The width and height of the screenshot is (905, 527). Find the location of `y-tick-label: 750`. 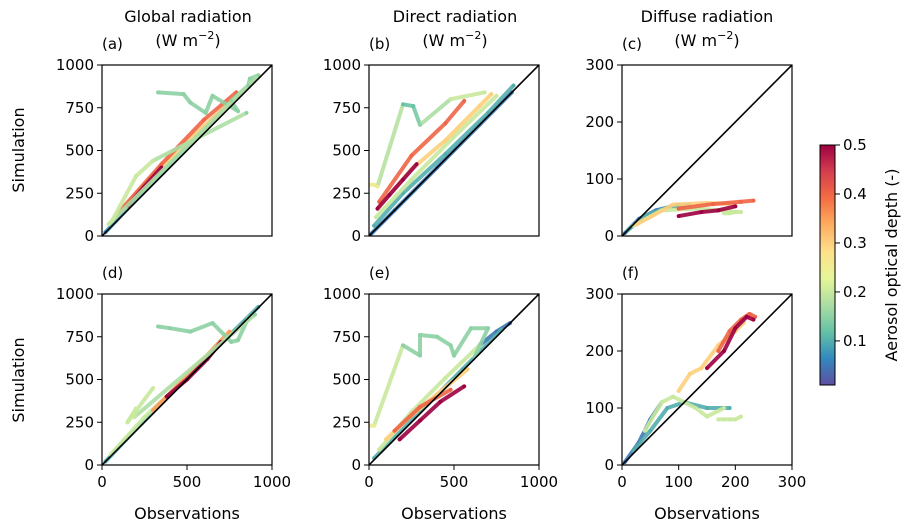

y-tick-label: 750 is located at coordinates (346, 337).